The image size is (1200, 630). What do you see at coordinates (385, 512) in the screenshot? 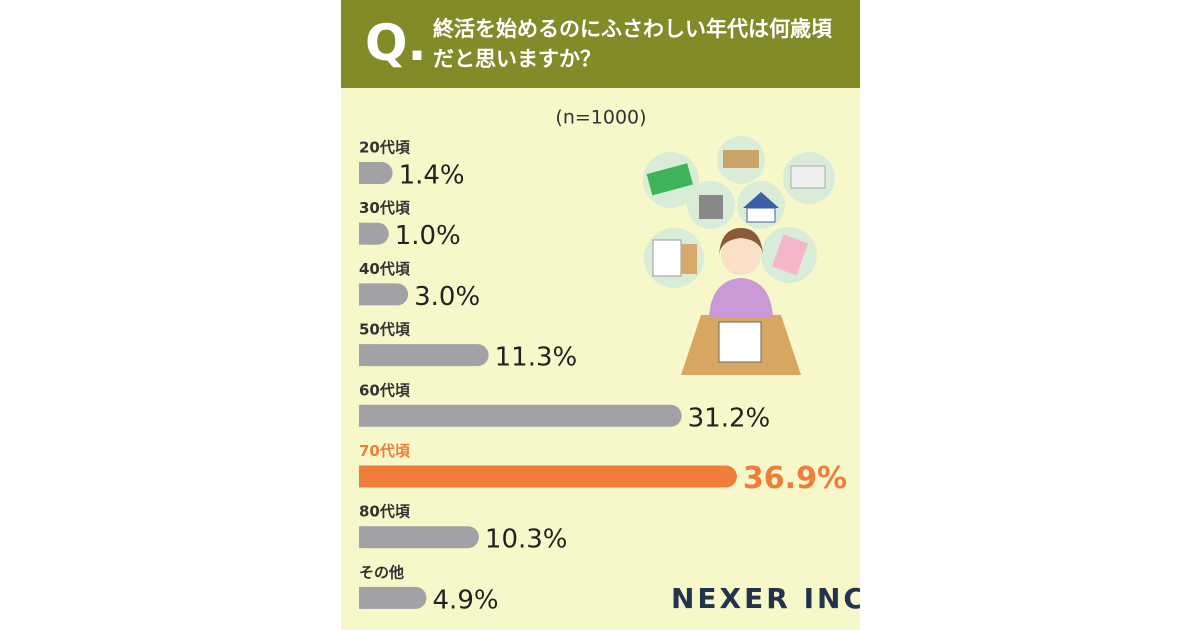
I see `category-label: 80代頃` at bounding box center [385, 512].